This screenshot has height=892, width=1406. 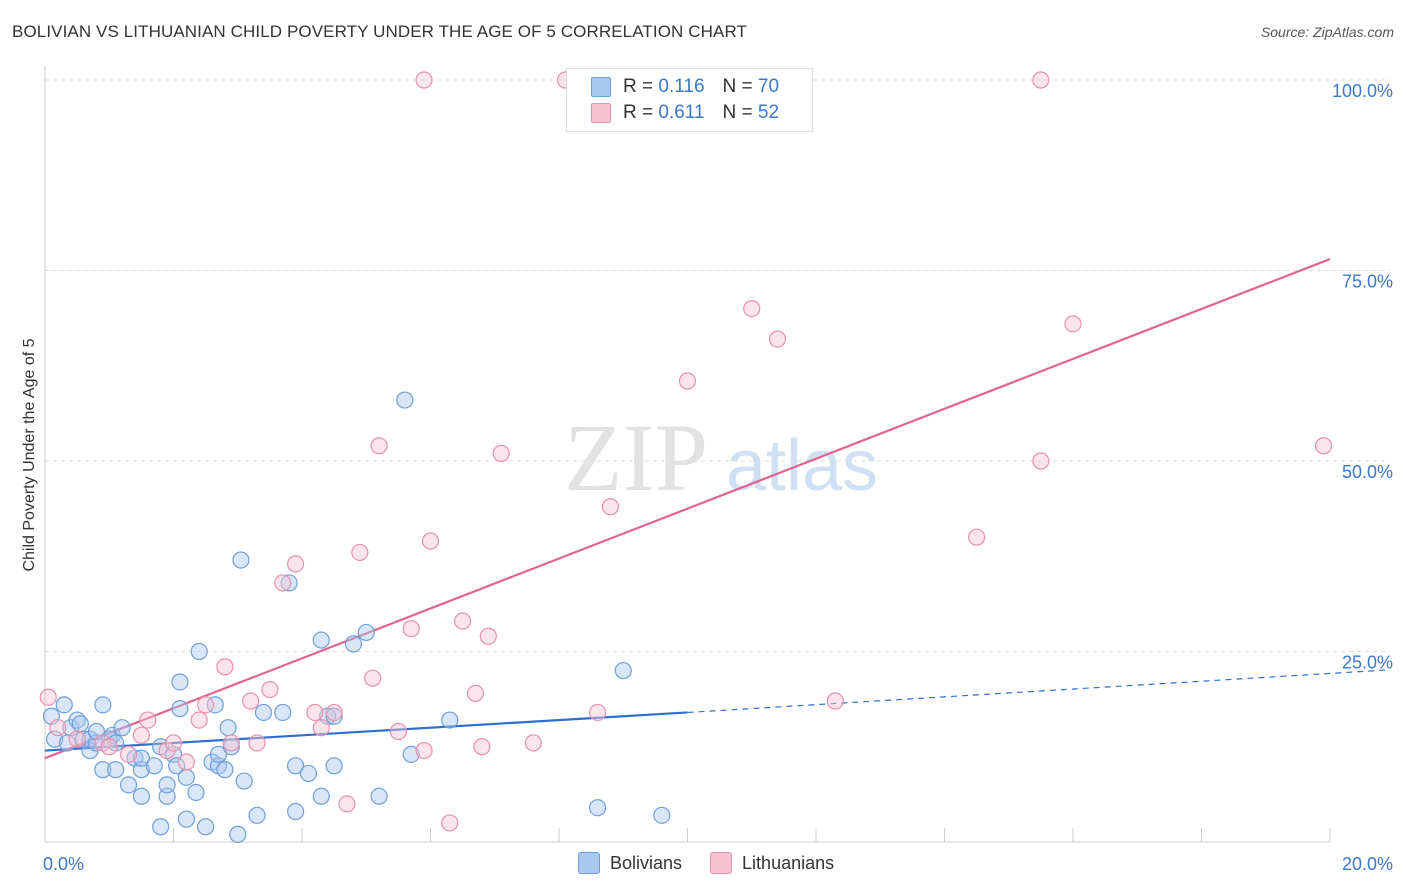 What do you see at coordinates (63, 864) in the screenshot?
I see `x-tick-label: 0.0%` at bounding box center [63, 864].